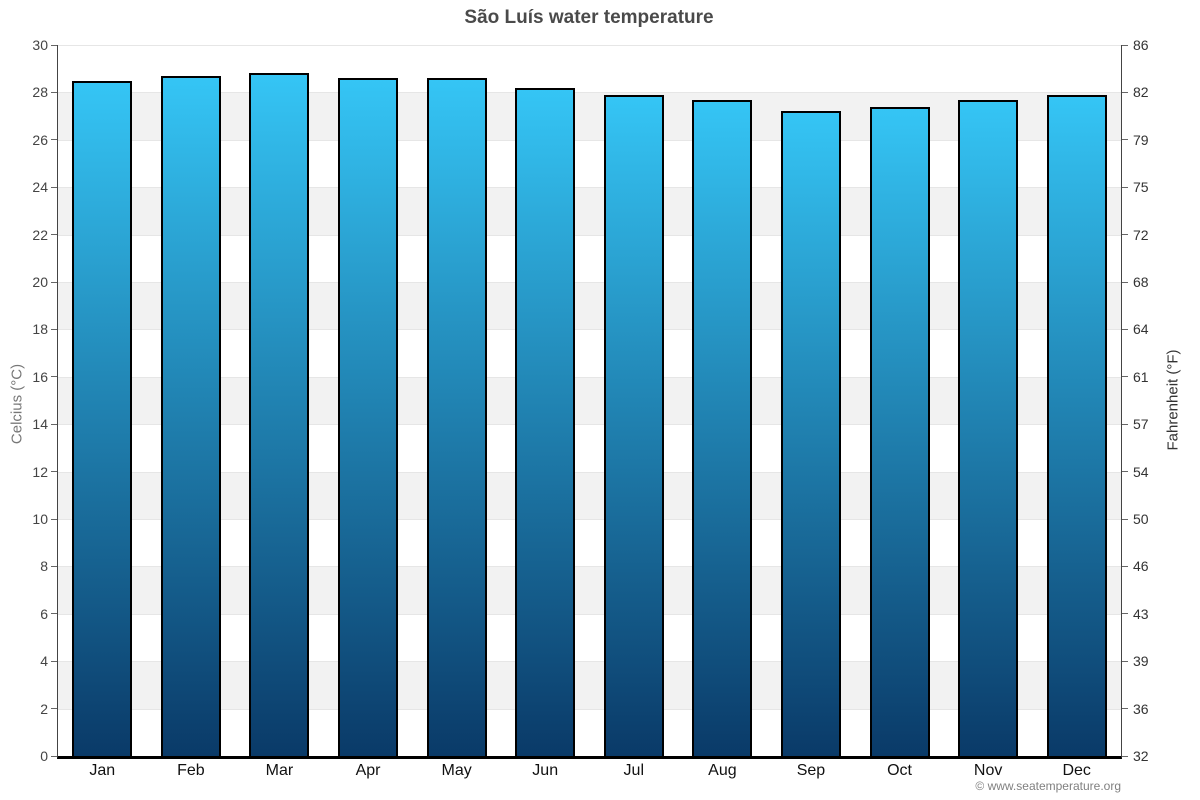 The width and height of the screenshot is (1200, 800). Describe the element at coordinates (102, 418) in the screenshot. I see `bar-jan` at that location.